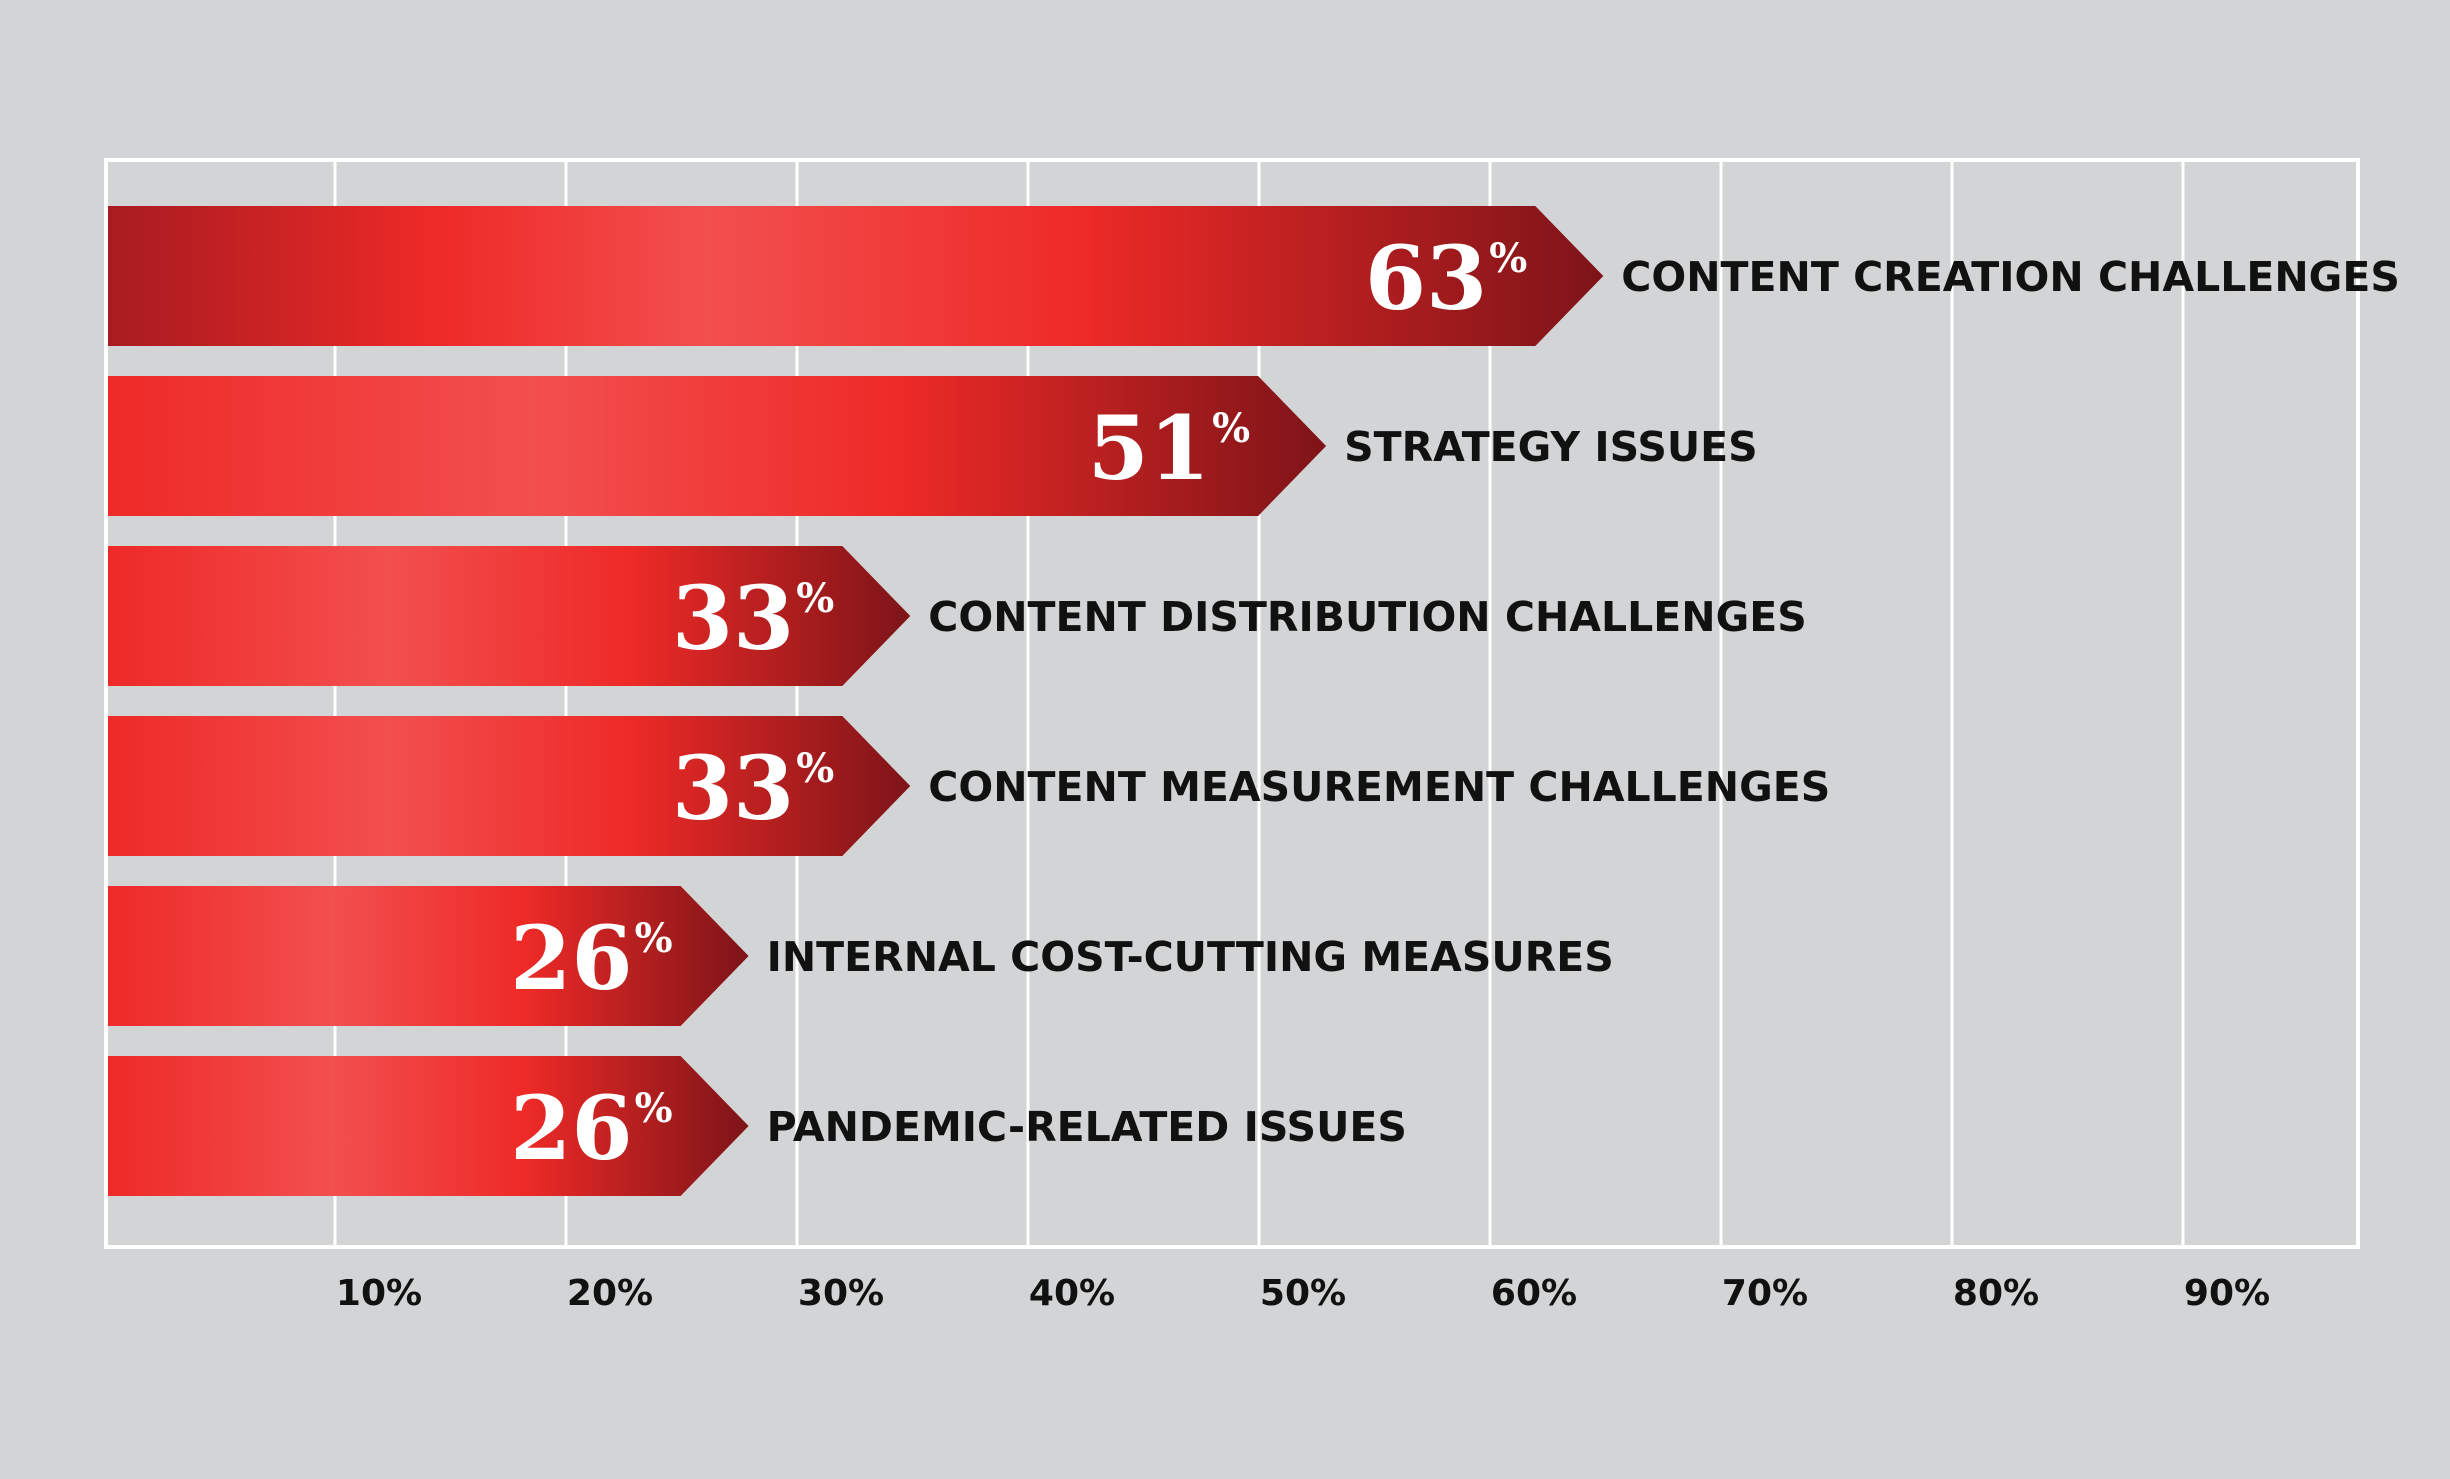 The image size is (2450, 1479). I want to click on value-label-1: 63, so click(1426, 278).